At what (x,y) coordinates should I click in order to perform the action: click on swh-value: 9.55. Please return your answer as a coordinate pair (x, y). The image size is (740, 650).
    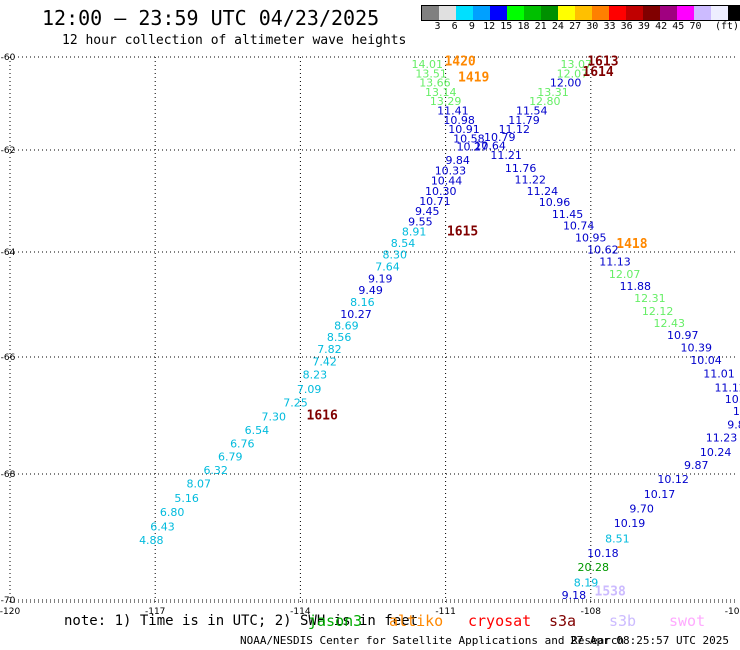
    Looking at the image, I should click on (420, 221).